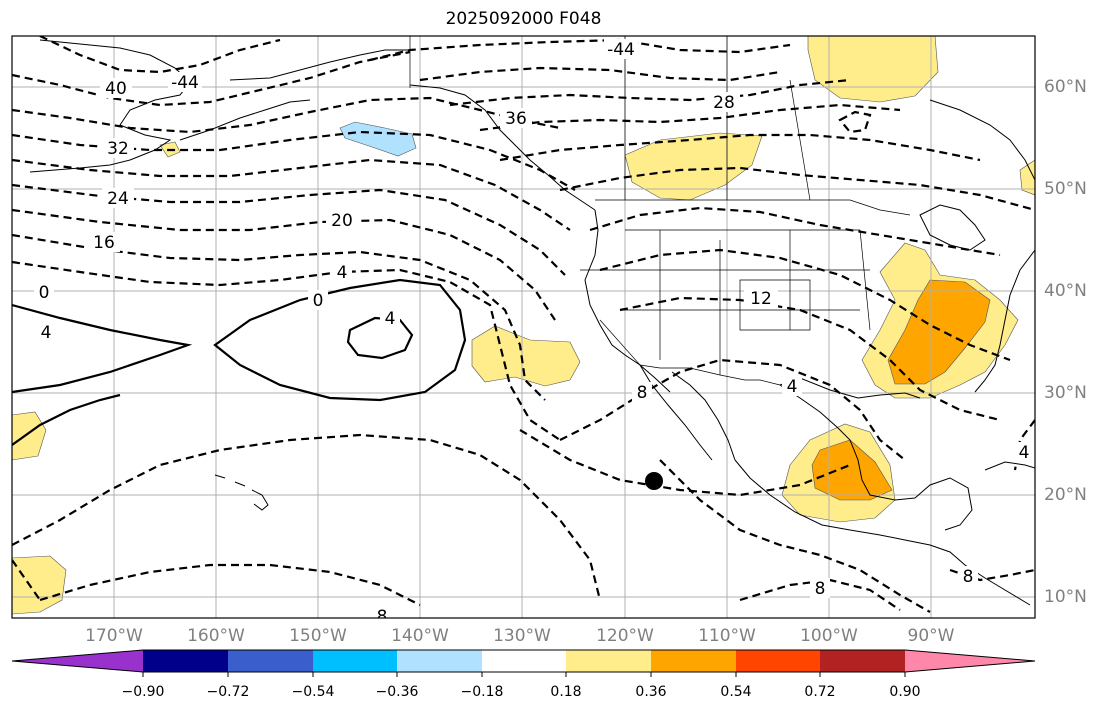 The width and height of the screenshot is (1105, 712). Describe the element at coordinates (1065, 495) in the screenshot. I see `lat-label: 20°N` at that location.